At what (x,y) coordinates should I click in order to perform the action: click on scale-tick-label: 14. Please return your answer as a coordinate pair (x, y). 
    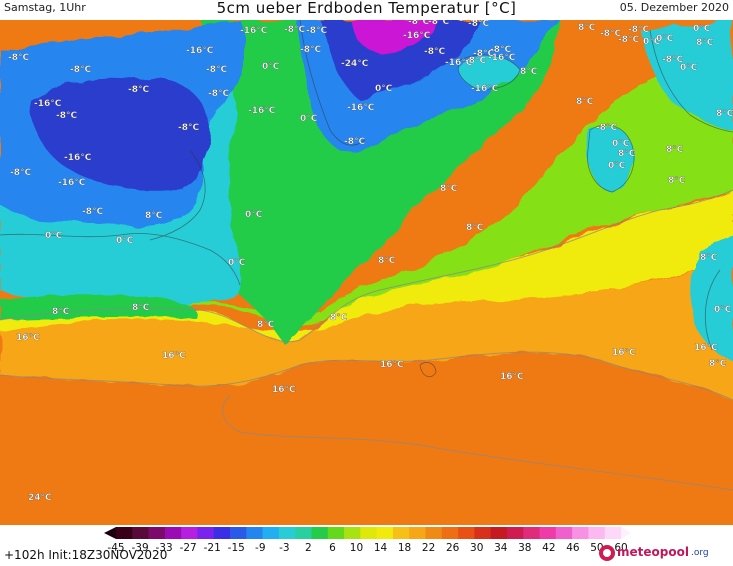
    Looking at the image, I should click on (380, 548).